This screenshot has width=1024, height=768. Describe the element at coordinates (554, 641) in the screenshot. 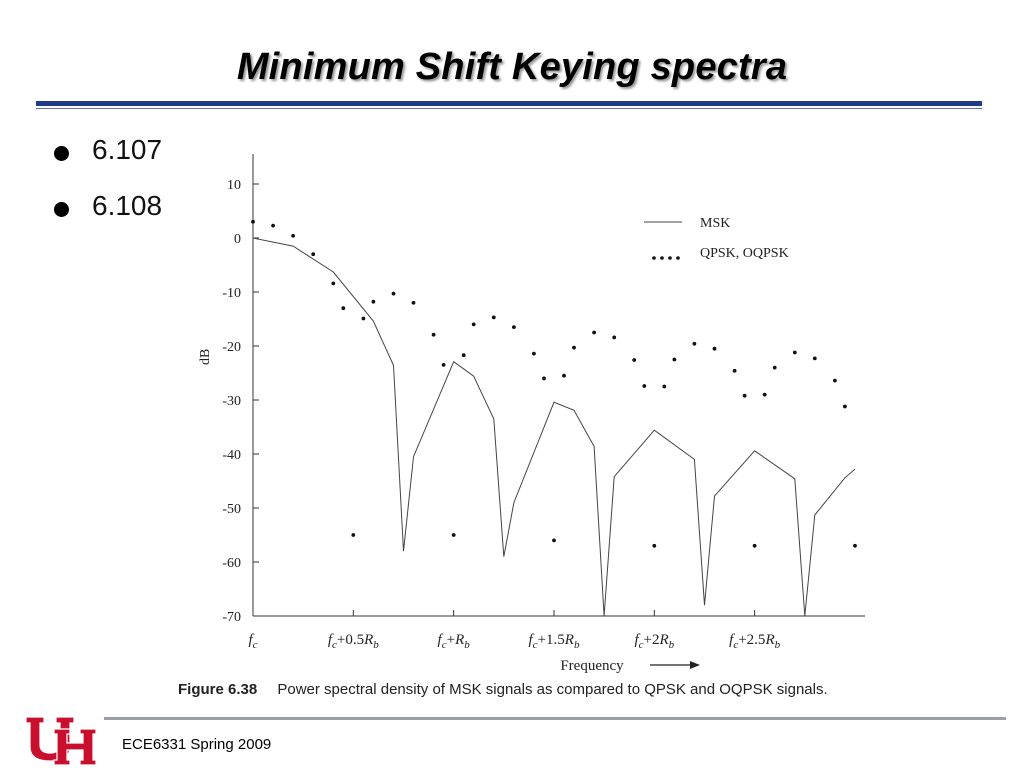

I see `x-tick-label: fc+1.5Rb` at that location.